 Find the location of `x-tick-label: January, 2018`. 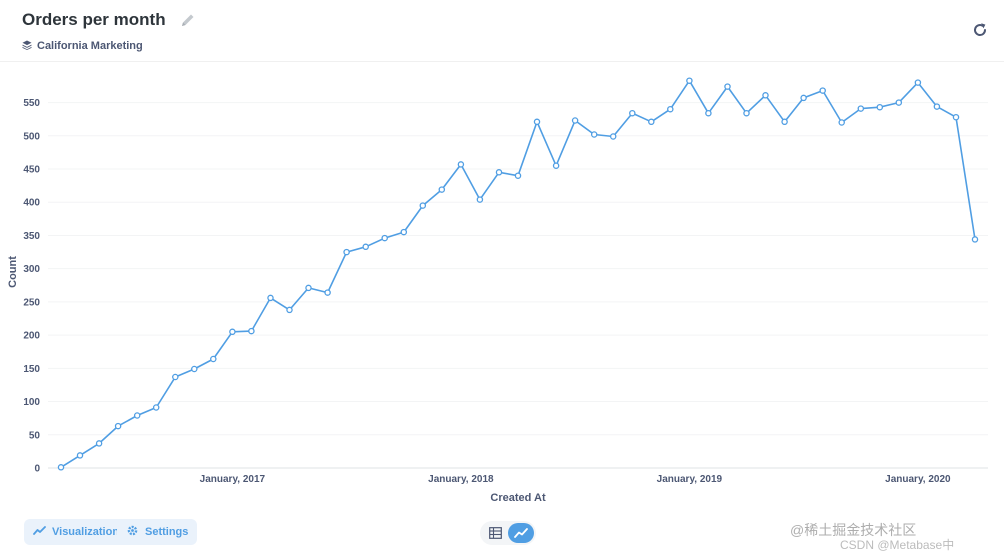

x-tick-label: January, 2018 is located at coordinates (461, 479).